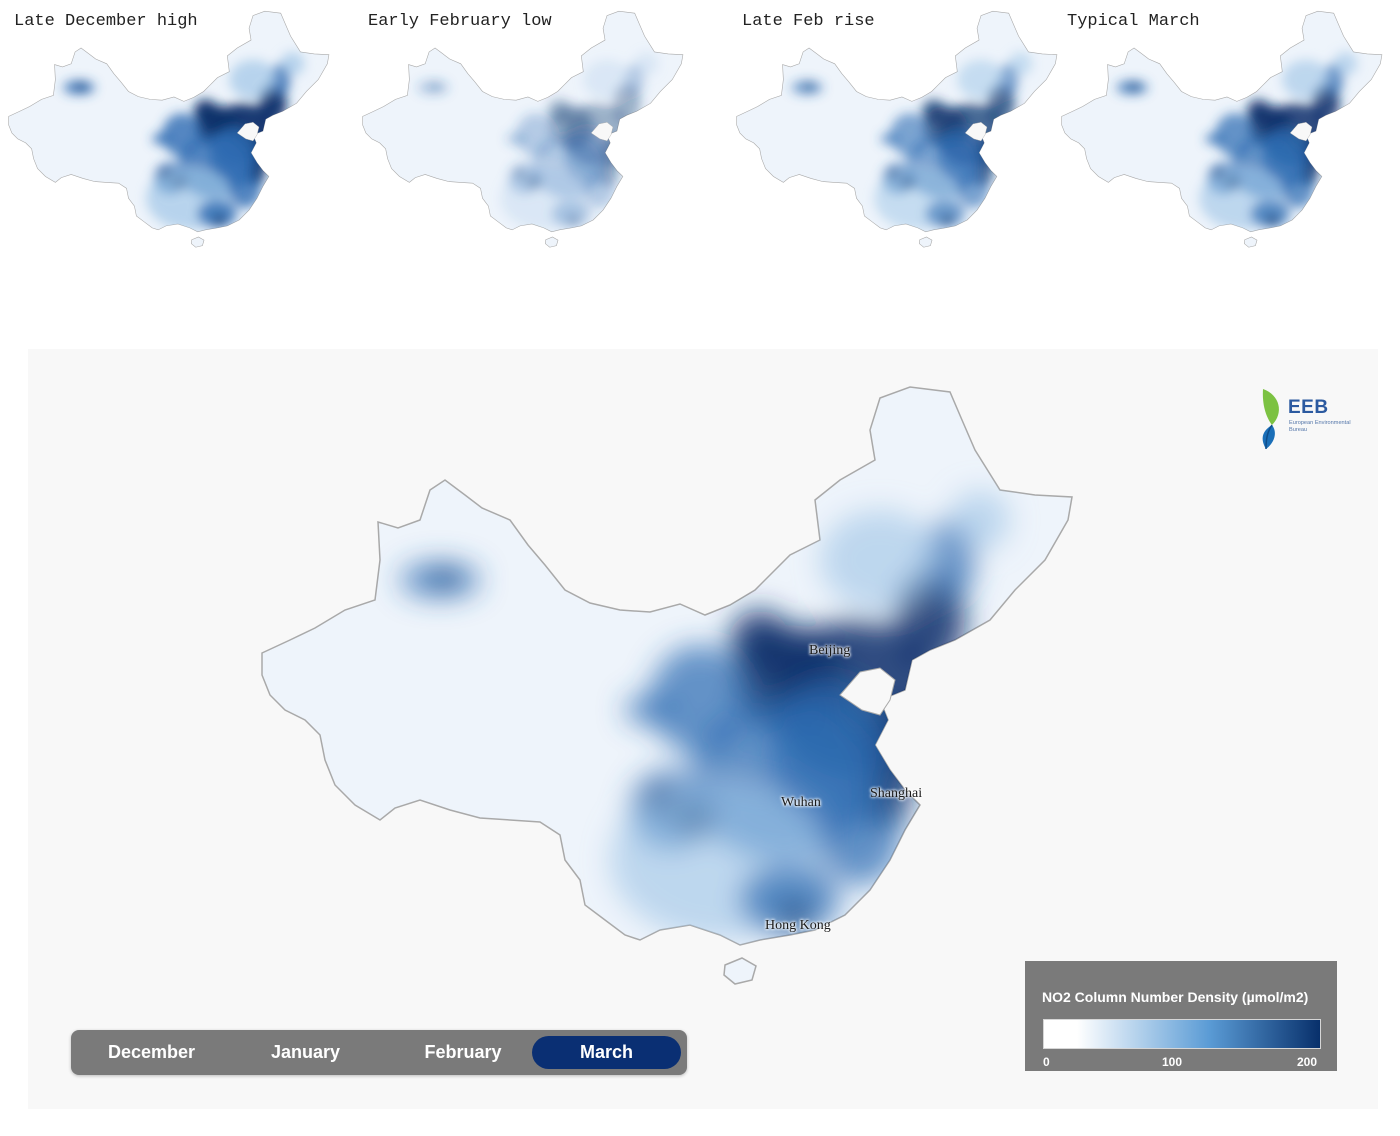  Describe the element at coordinates (1175, 997) in the screenshot. I see `legend-title: NO2 Column Number Density (µmol/m2)` at that location.